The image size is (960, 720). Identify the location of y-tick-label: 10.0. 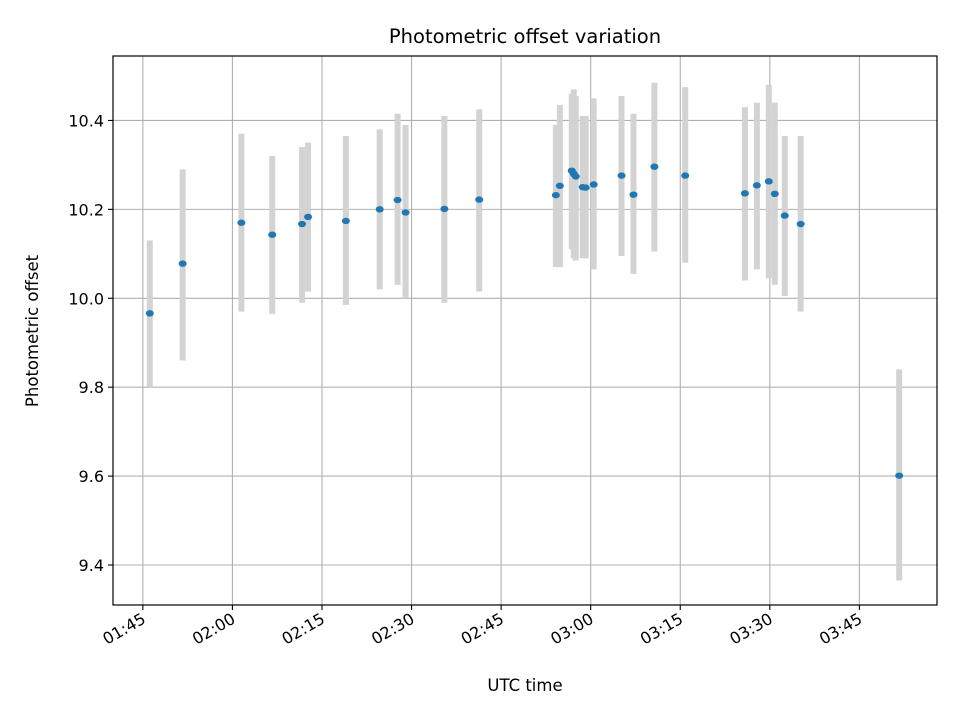
(86, 298).